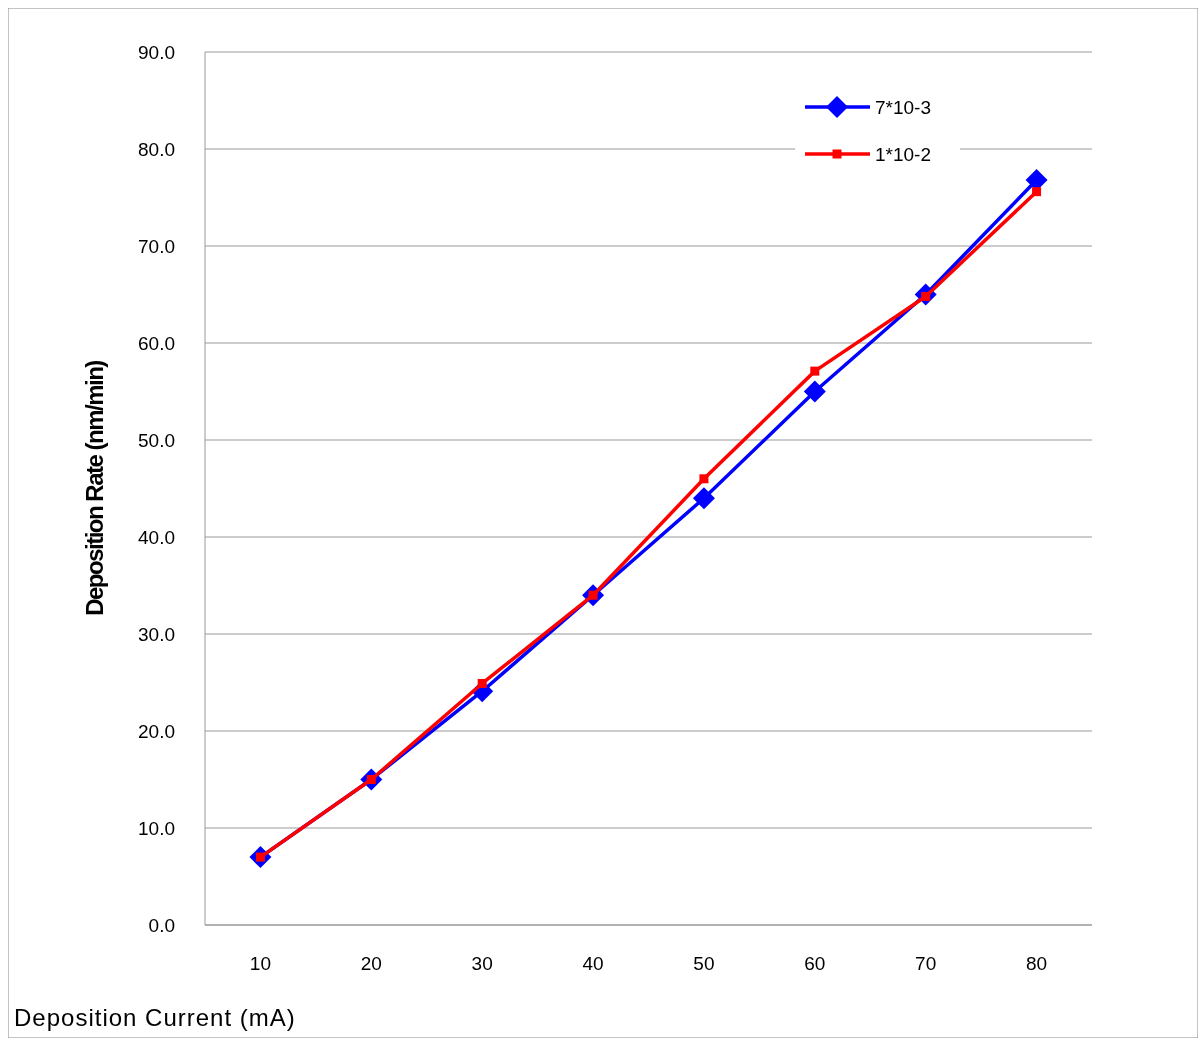 The height and width of the screenshot is (1038, 1204). What do you see at coordinates (593, 963) in the screenshot?
I see `x-tick-label: 40` at bounding box center [593, 963].